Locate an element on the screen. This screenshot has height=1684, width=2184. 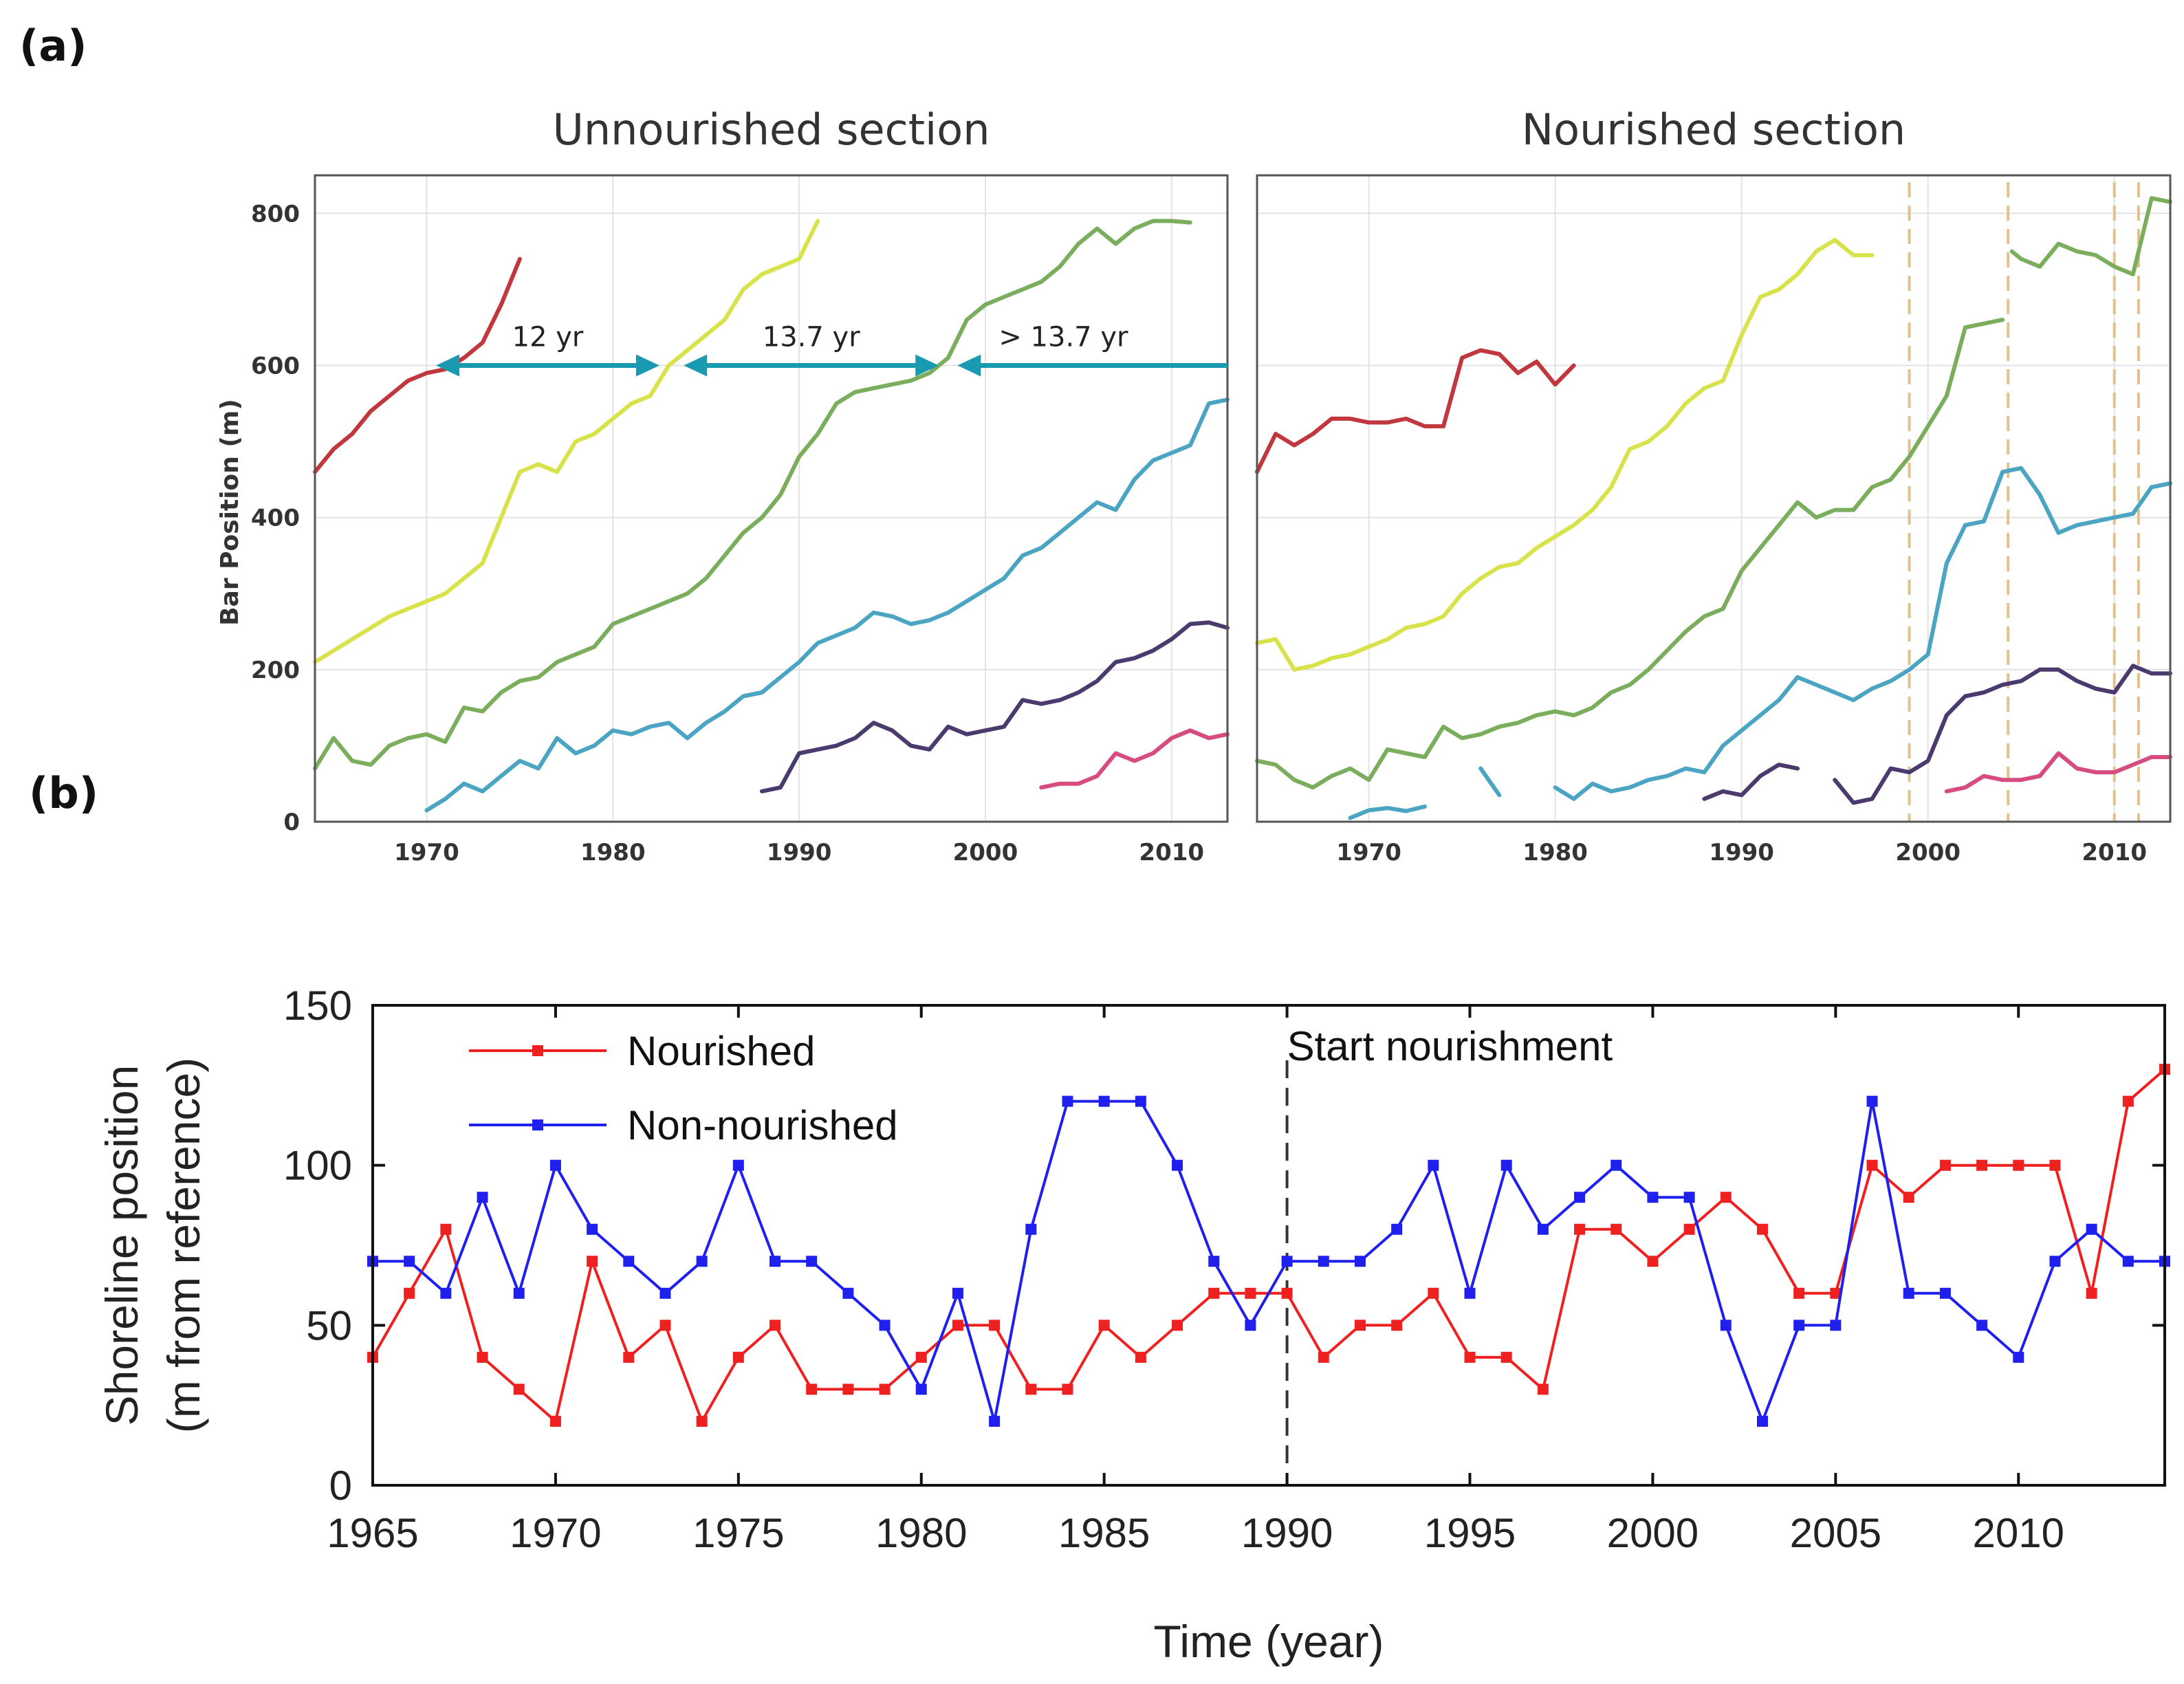
x-tick-label: 1970 is located at coordinates (555, 1533).